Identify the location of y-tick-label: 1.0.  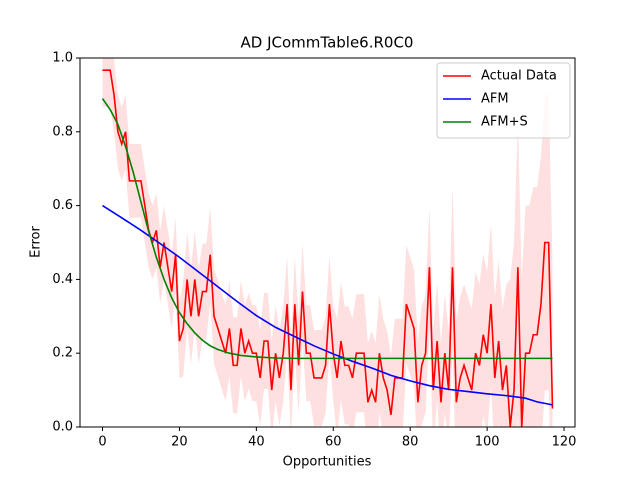
(62, 58).